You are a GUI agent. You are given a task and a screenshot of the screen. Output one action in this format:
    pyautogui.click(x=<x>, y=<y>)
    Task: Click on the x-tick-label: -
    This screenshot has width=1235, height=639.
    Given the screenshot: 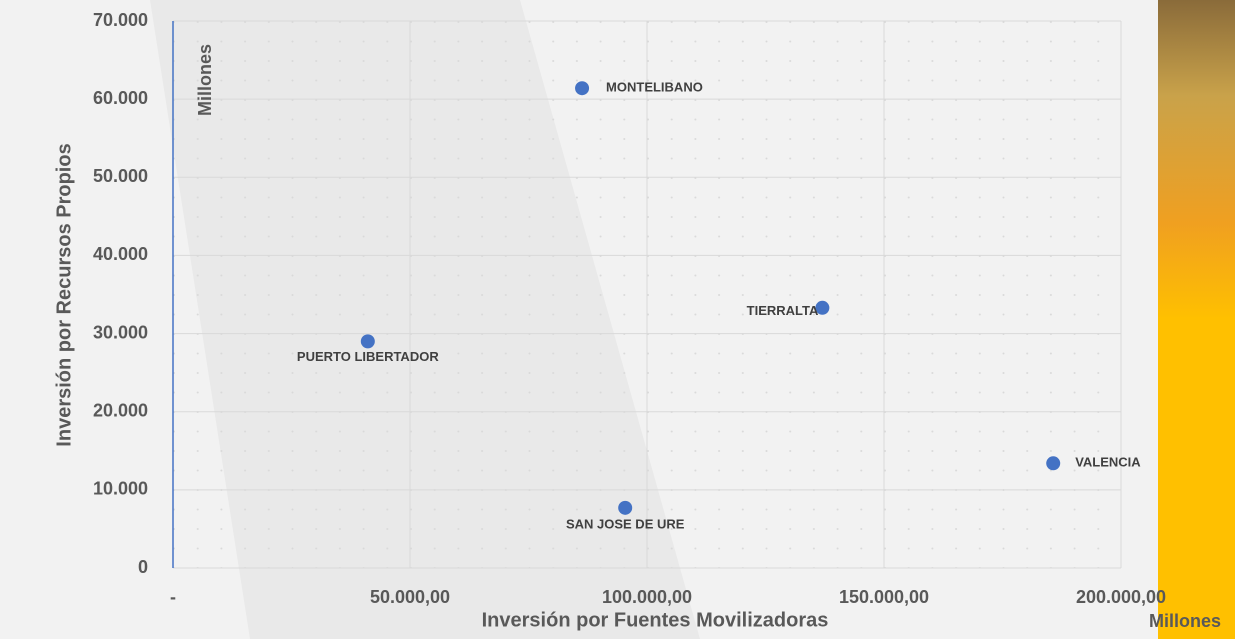 What is the action you would take?
    pyautogui.click(x=173, y=597)
    